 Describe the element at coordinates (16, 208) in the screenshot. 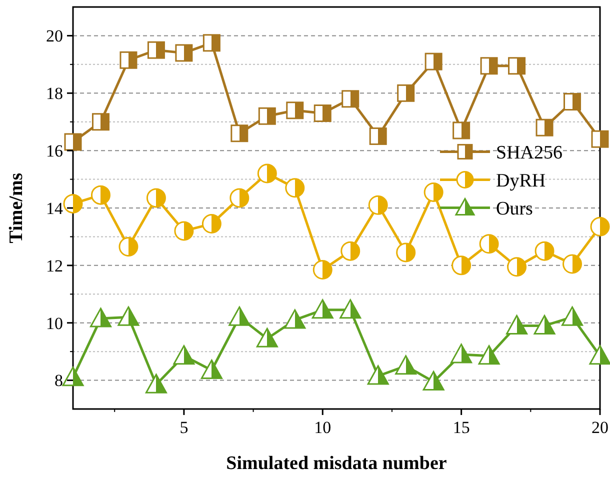

I see `y-axis-title: Time/ms` at that location.